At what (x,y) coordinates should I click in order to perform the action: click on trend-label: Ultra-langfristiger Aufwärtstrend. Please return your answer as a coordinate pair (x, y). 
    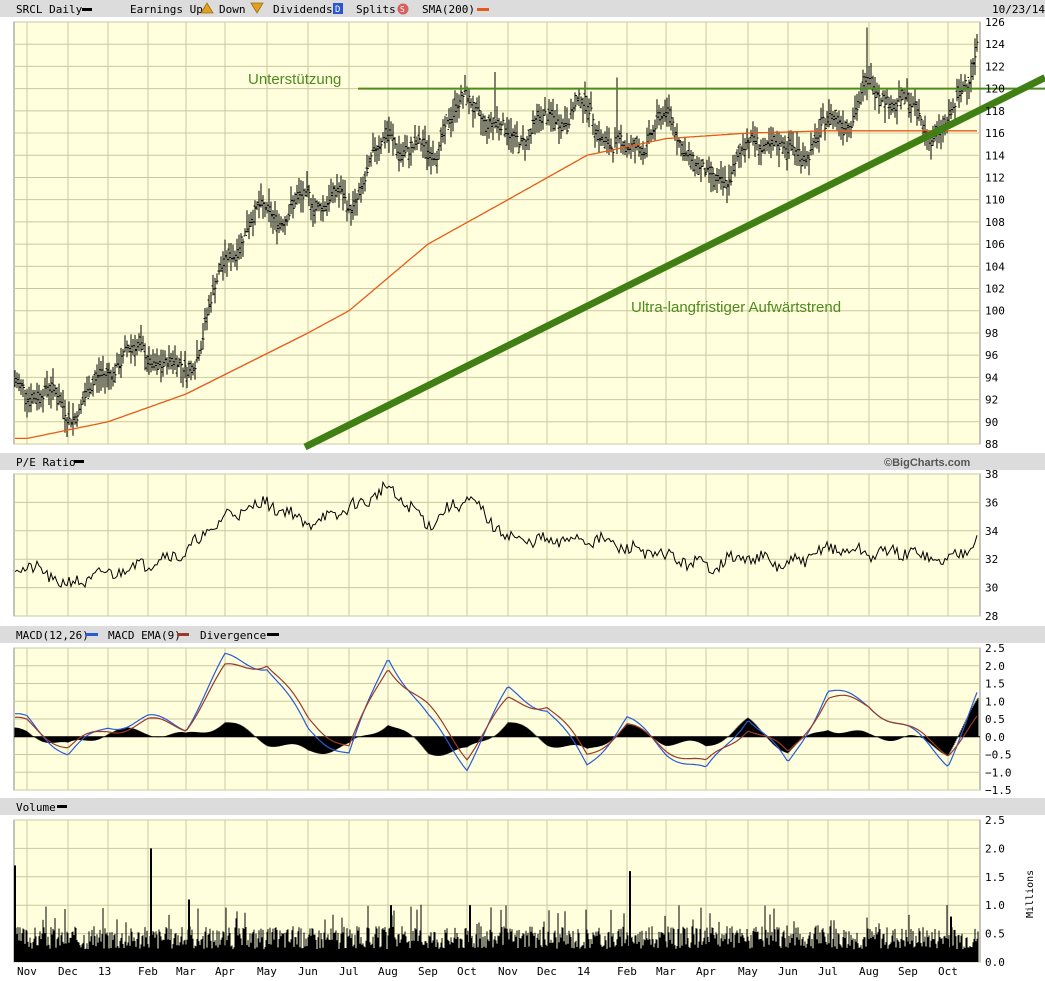
    Looking at the image, I should click on (736, 307).